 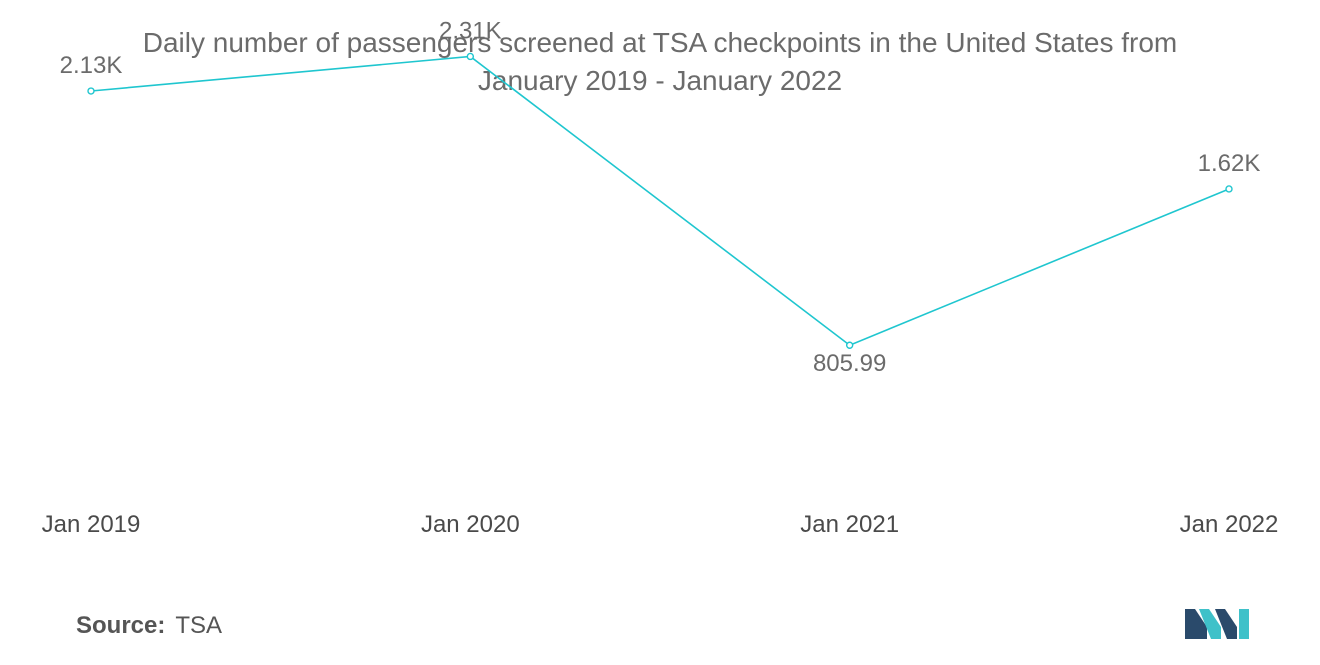 I want to click on source-label: Source:, so click(x=121, y=625).